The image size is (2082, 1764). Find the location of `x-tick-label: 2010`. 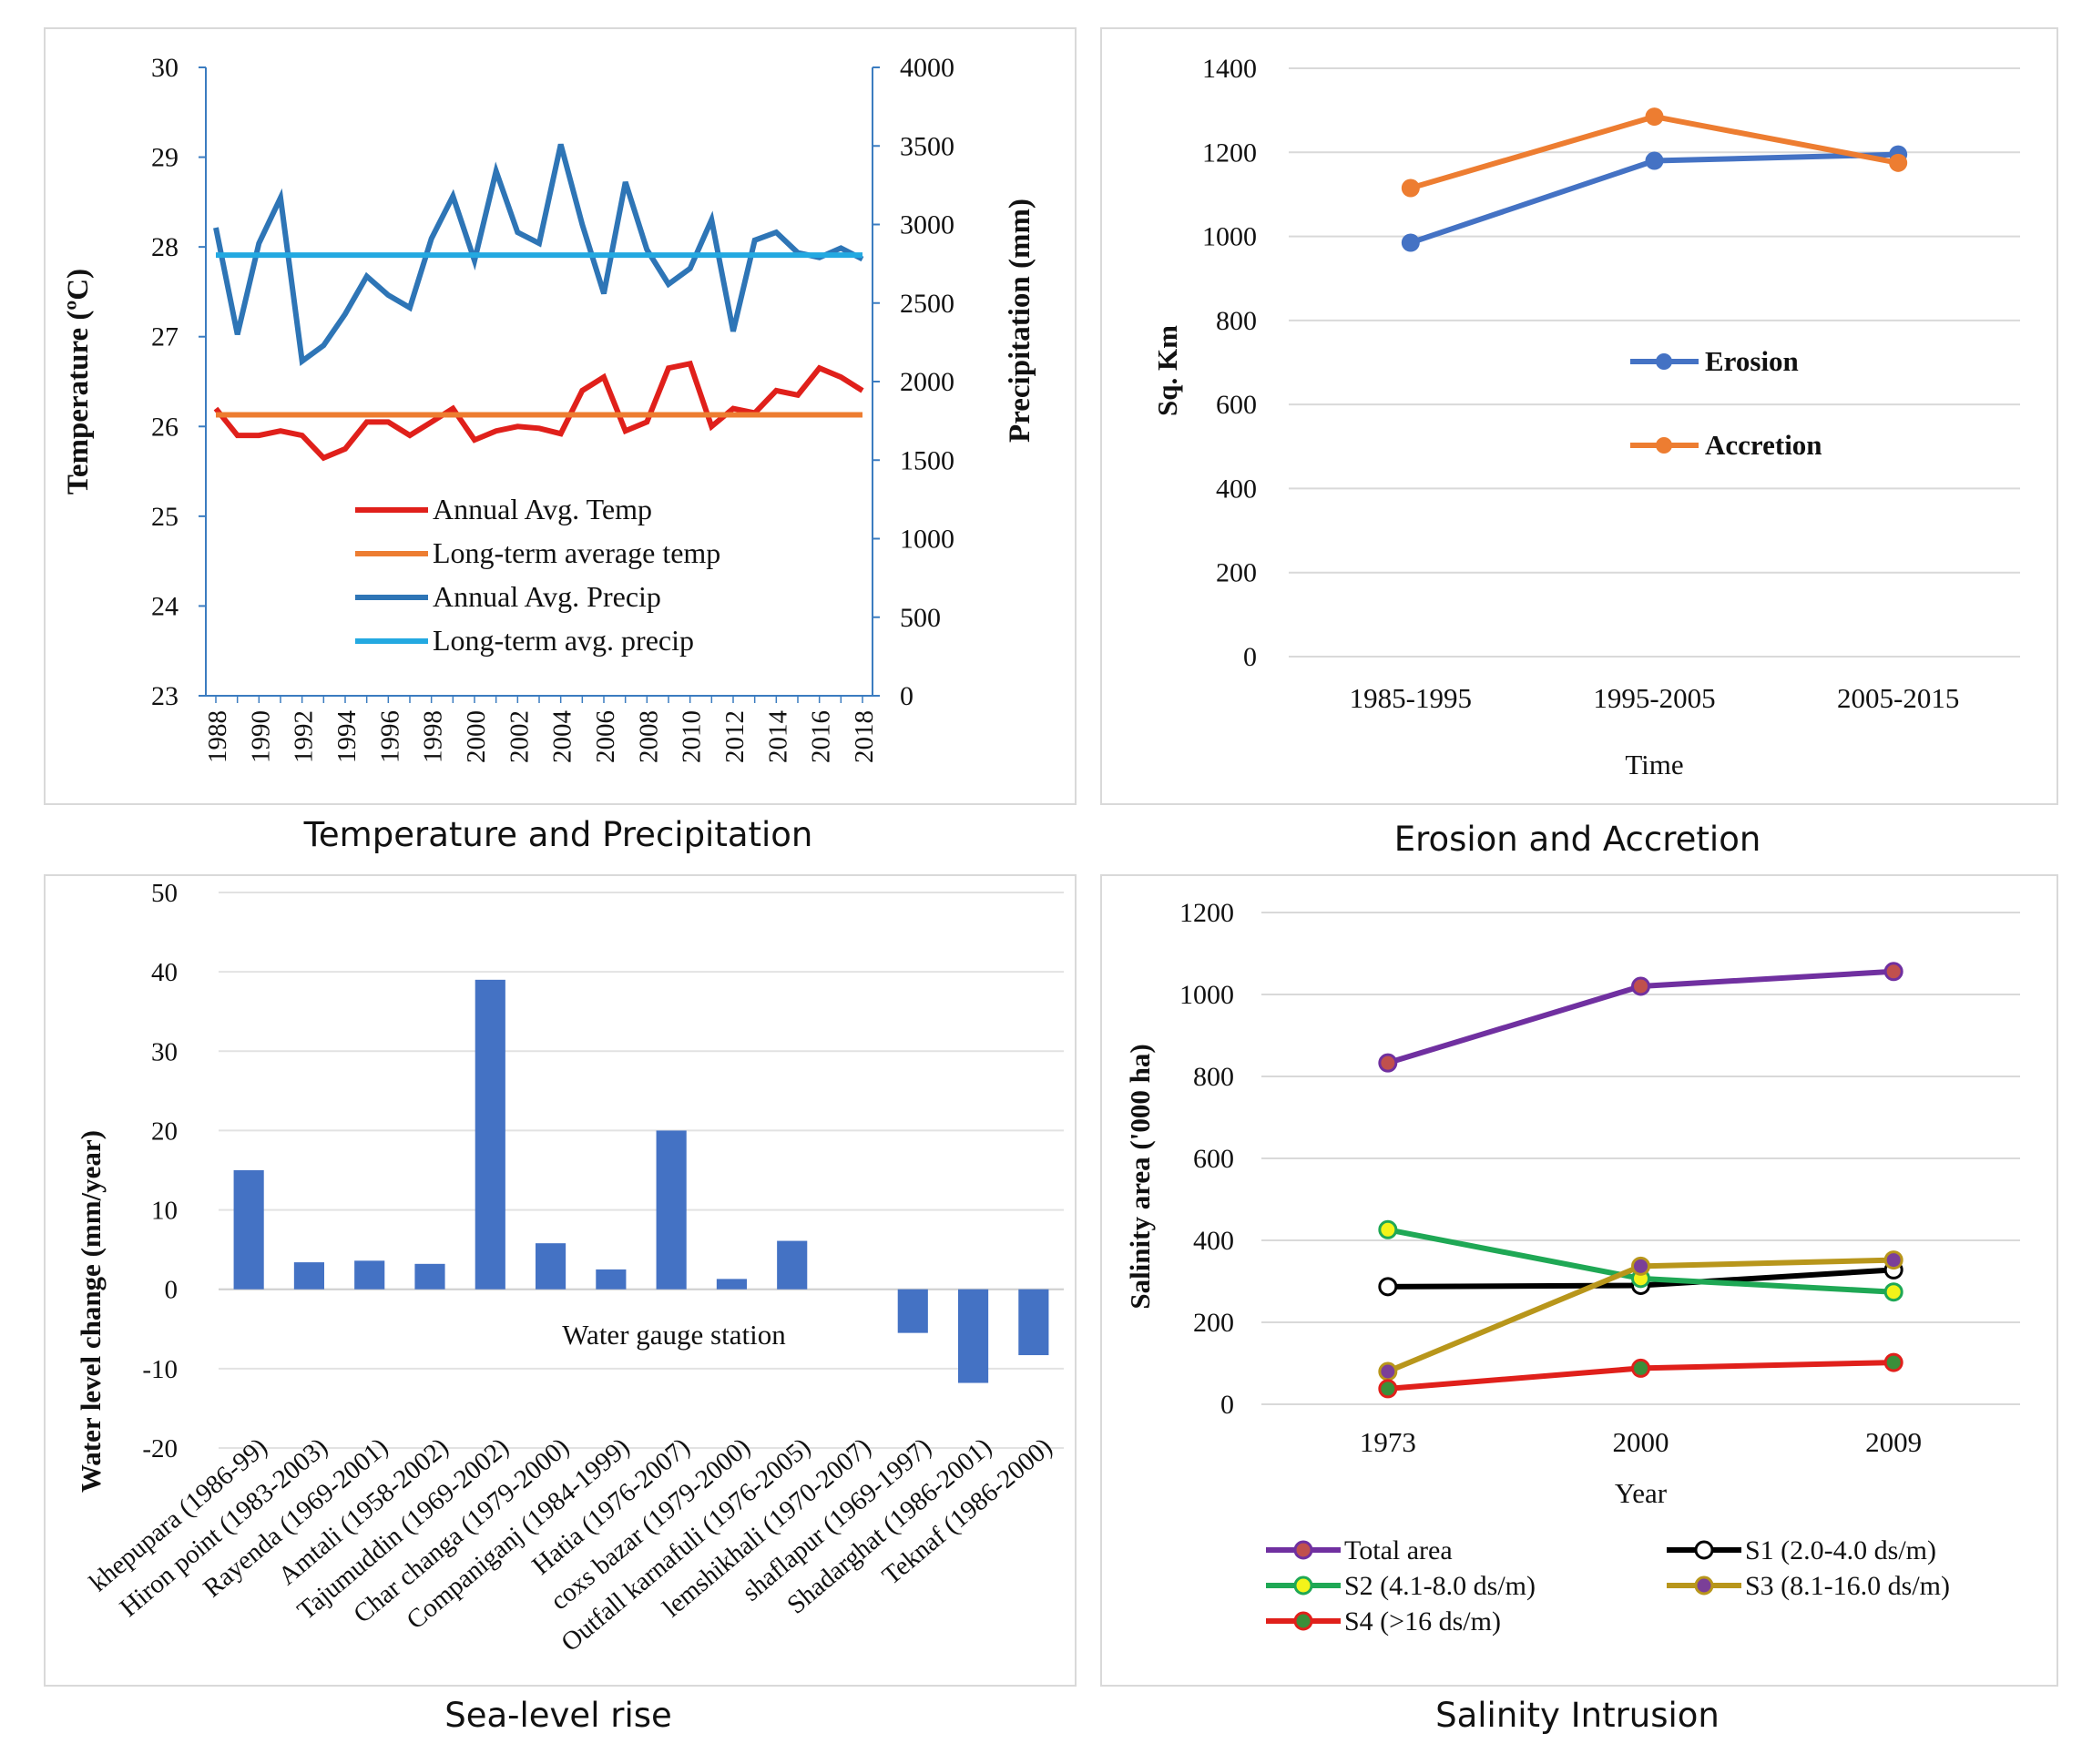

x-tick-label: 2010 is located at coordinates (692, 736).